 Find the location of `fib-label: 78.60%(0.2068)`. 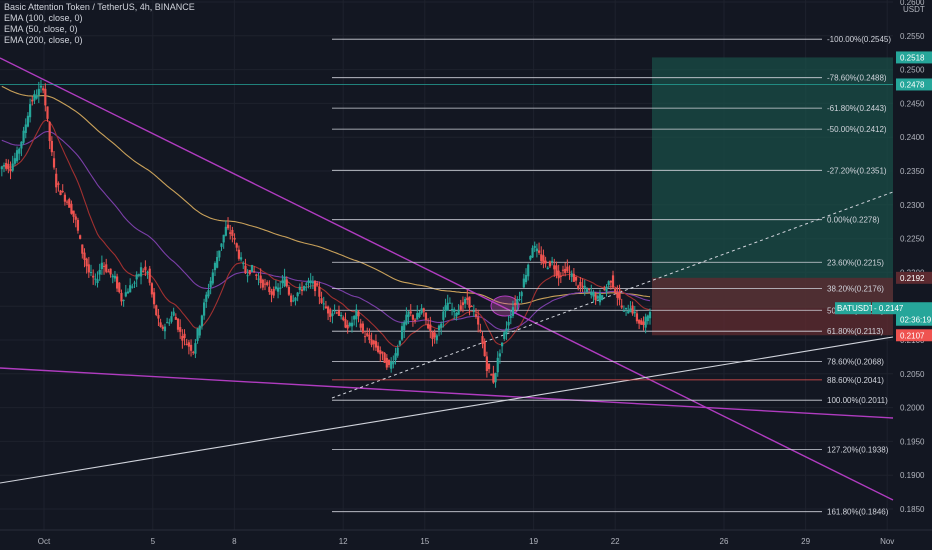

fib-label: 78.60%(0.2068) is located at coordinates (855, 362).